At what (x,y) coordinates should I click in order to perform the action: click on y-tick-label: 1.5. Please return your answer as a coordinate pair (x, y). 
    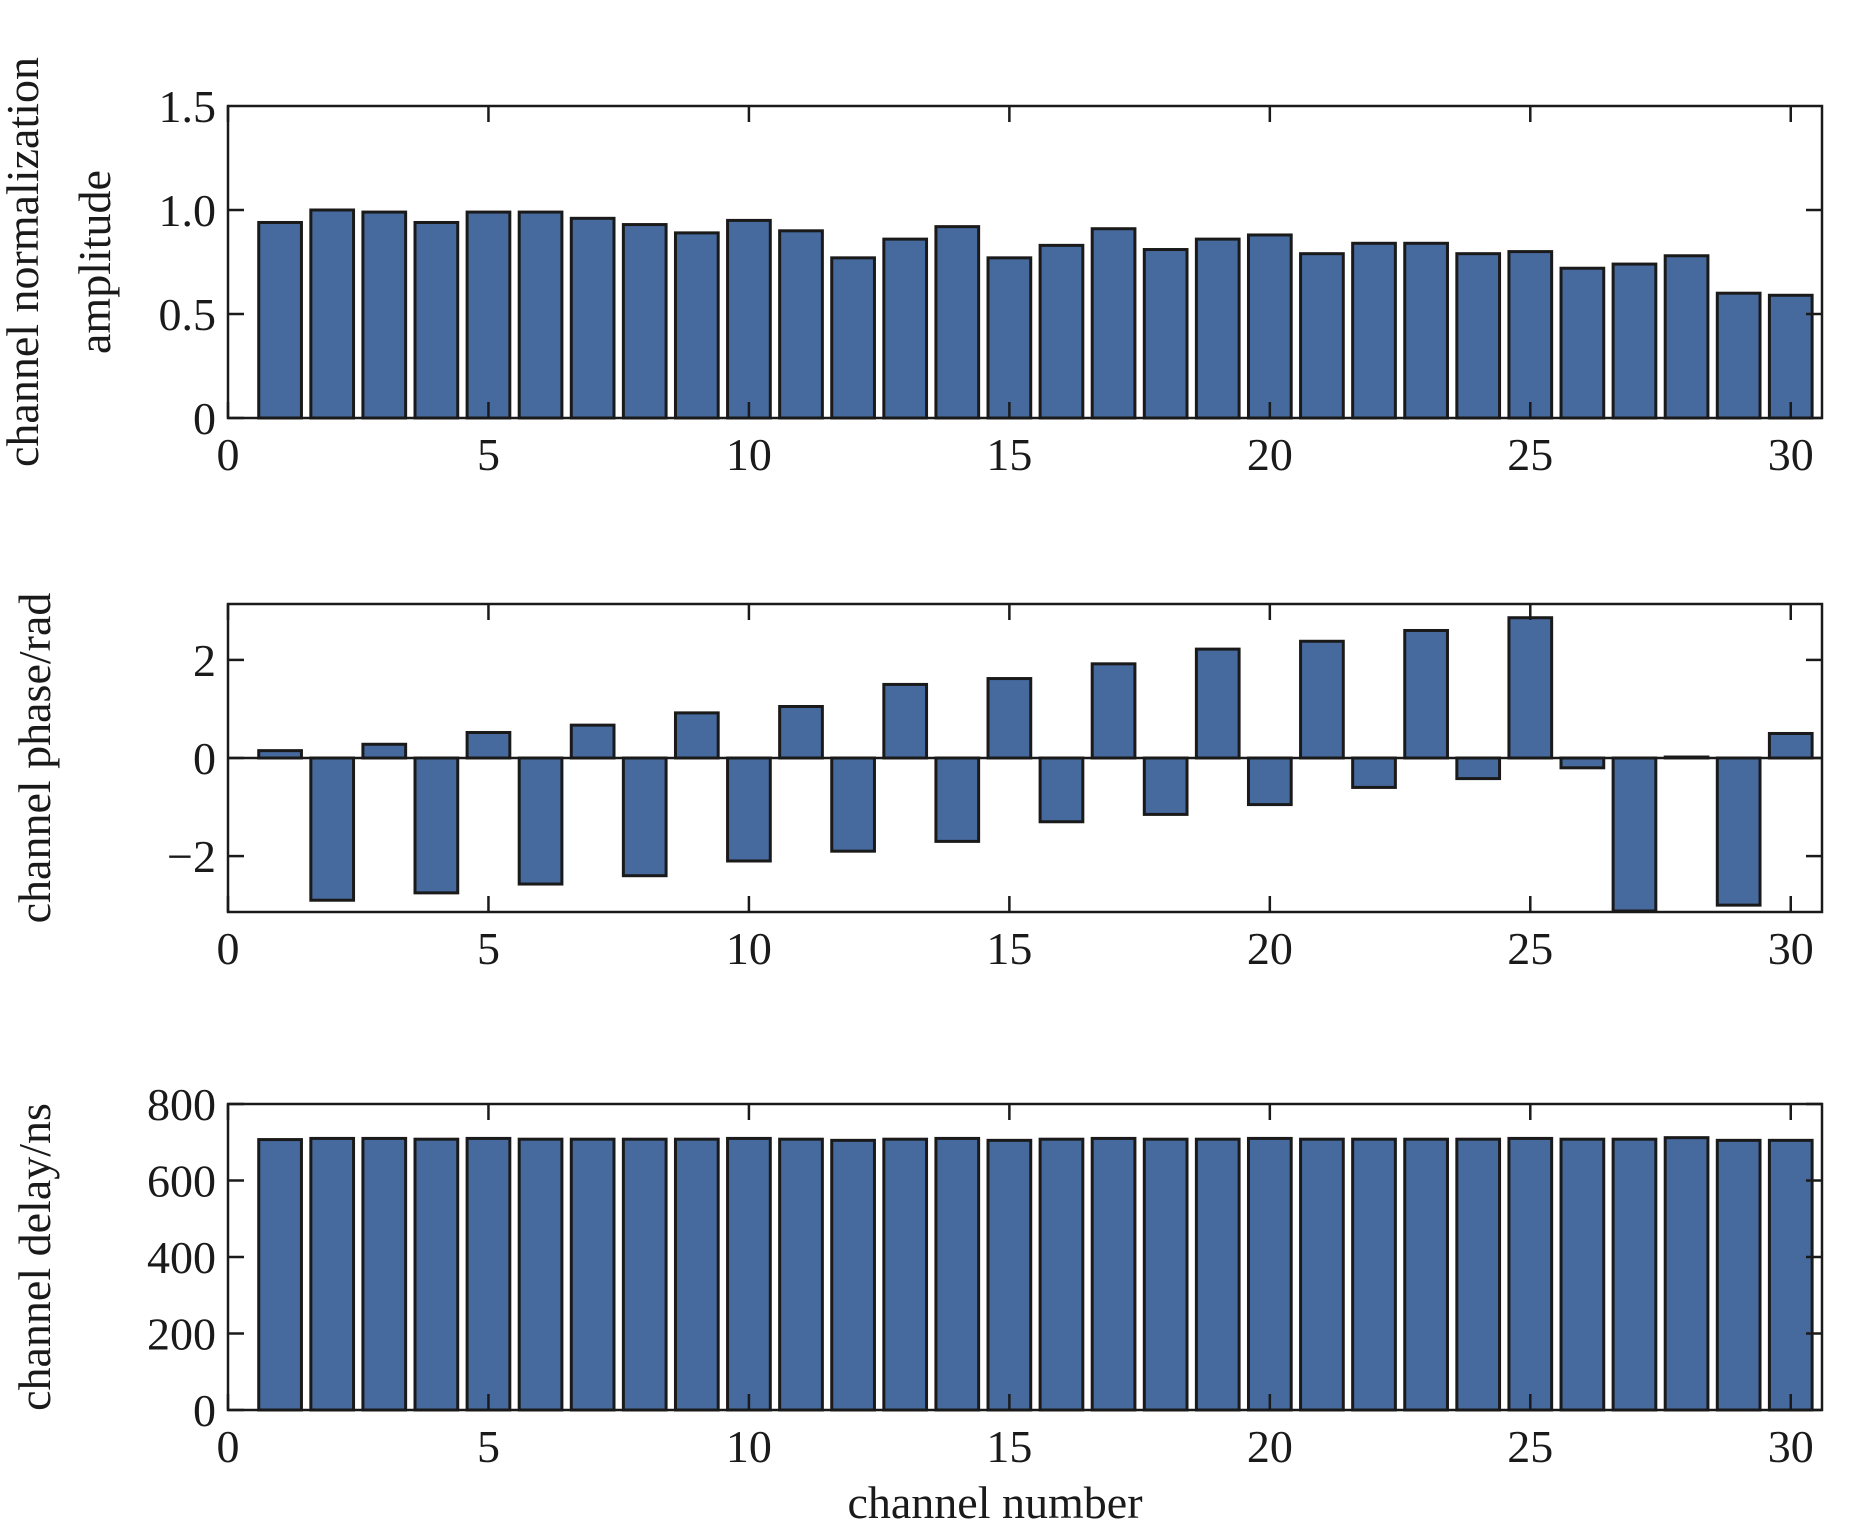
    Looking at the image, I should click on (188, 106).